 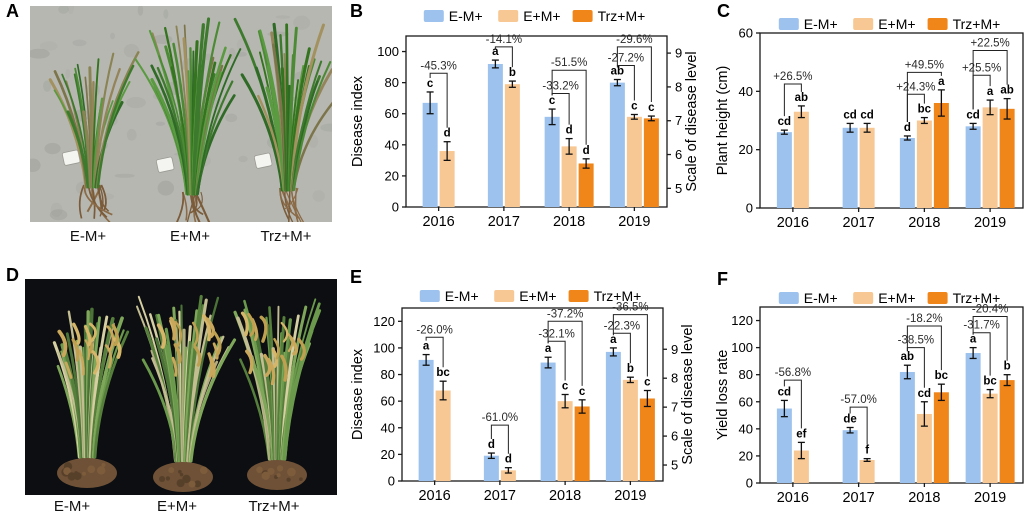 I want to click on y-tick-label: 100, so click(x=384, y=347).